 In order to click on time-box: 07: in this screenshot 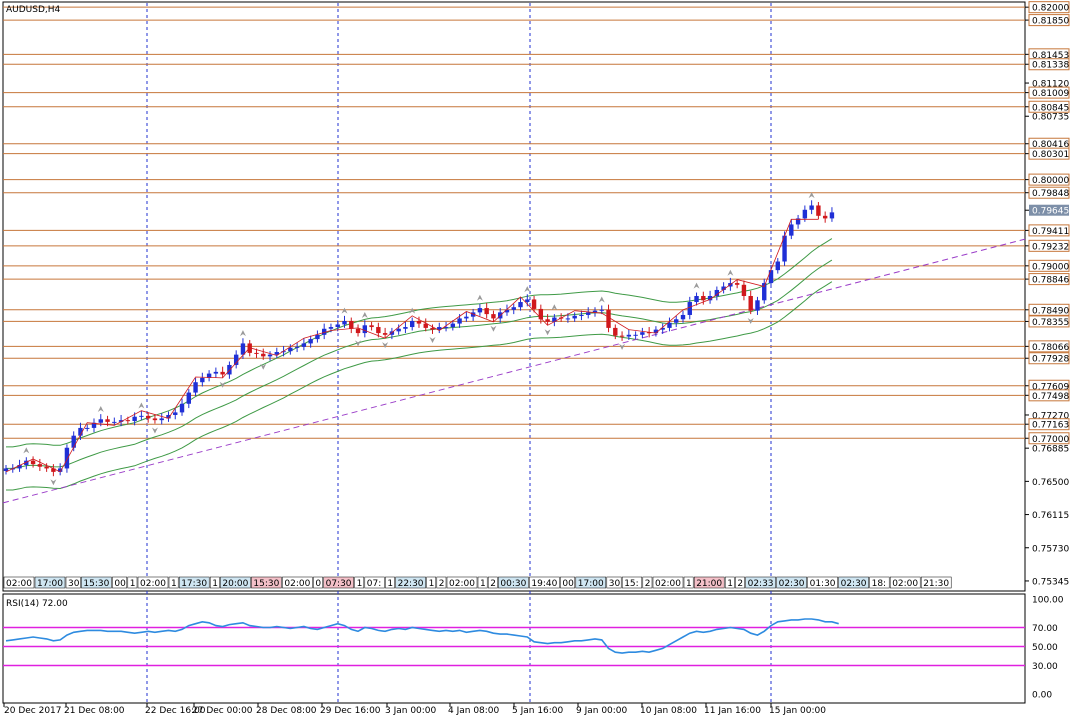, I will do `click(374, 582)`.